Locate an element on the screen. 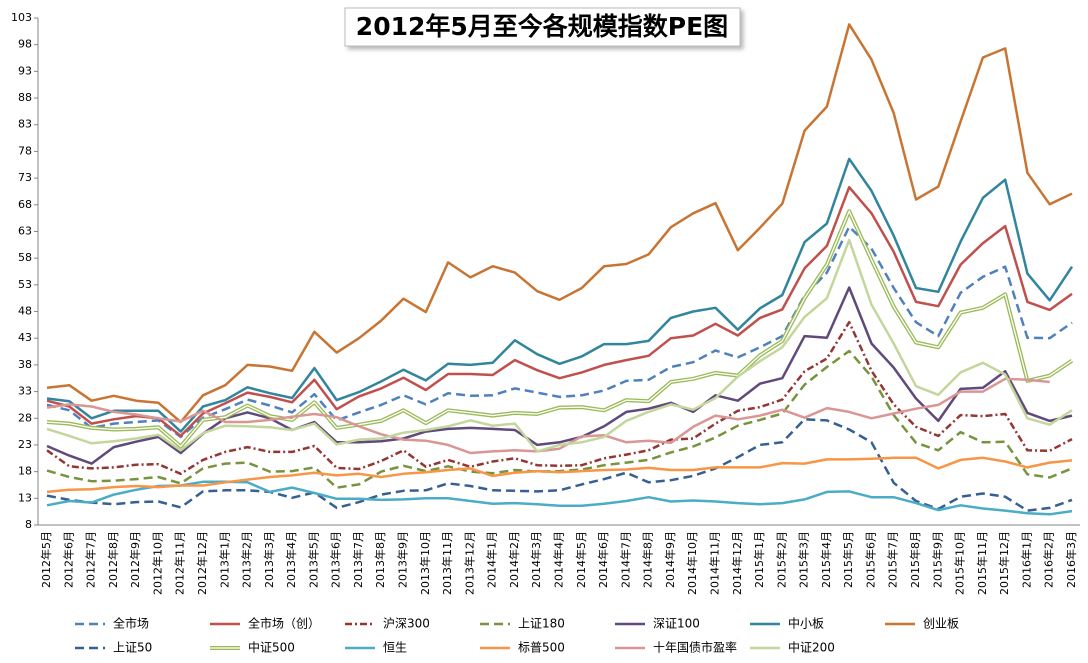 The image size is (1088, 663). x-tick-label: 2015年4月 is located at coordinates (826, 559).